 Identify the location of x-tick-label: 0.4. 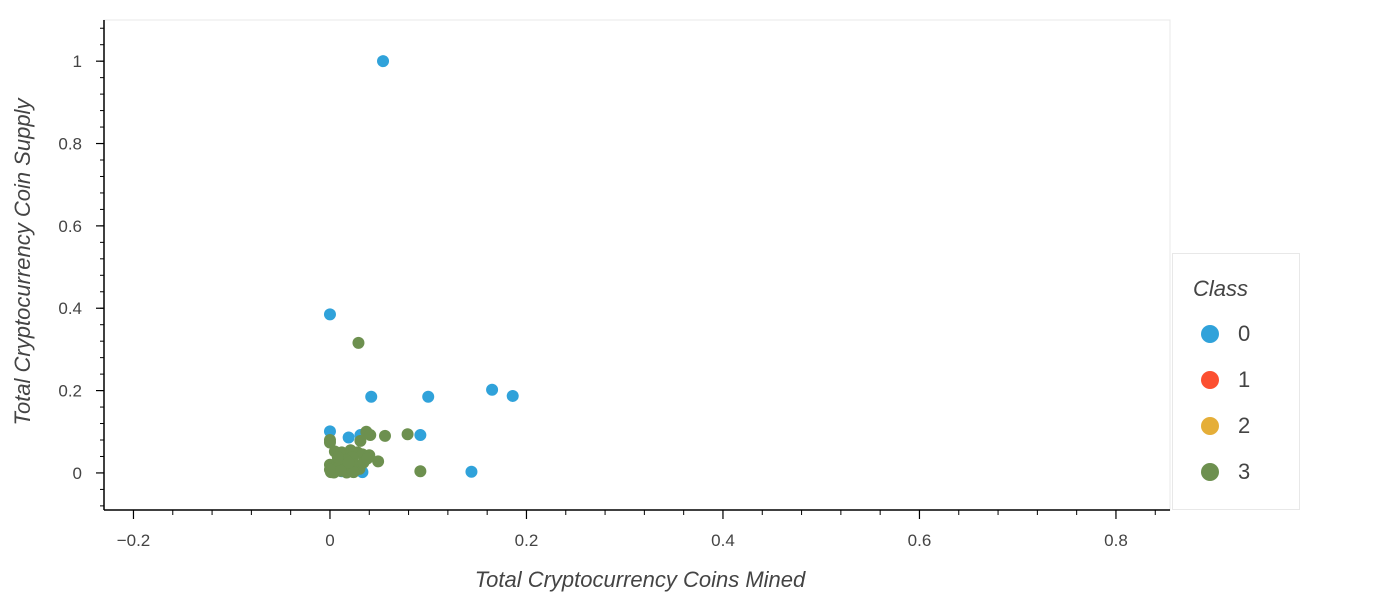
(723, 540).